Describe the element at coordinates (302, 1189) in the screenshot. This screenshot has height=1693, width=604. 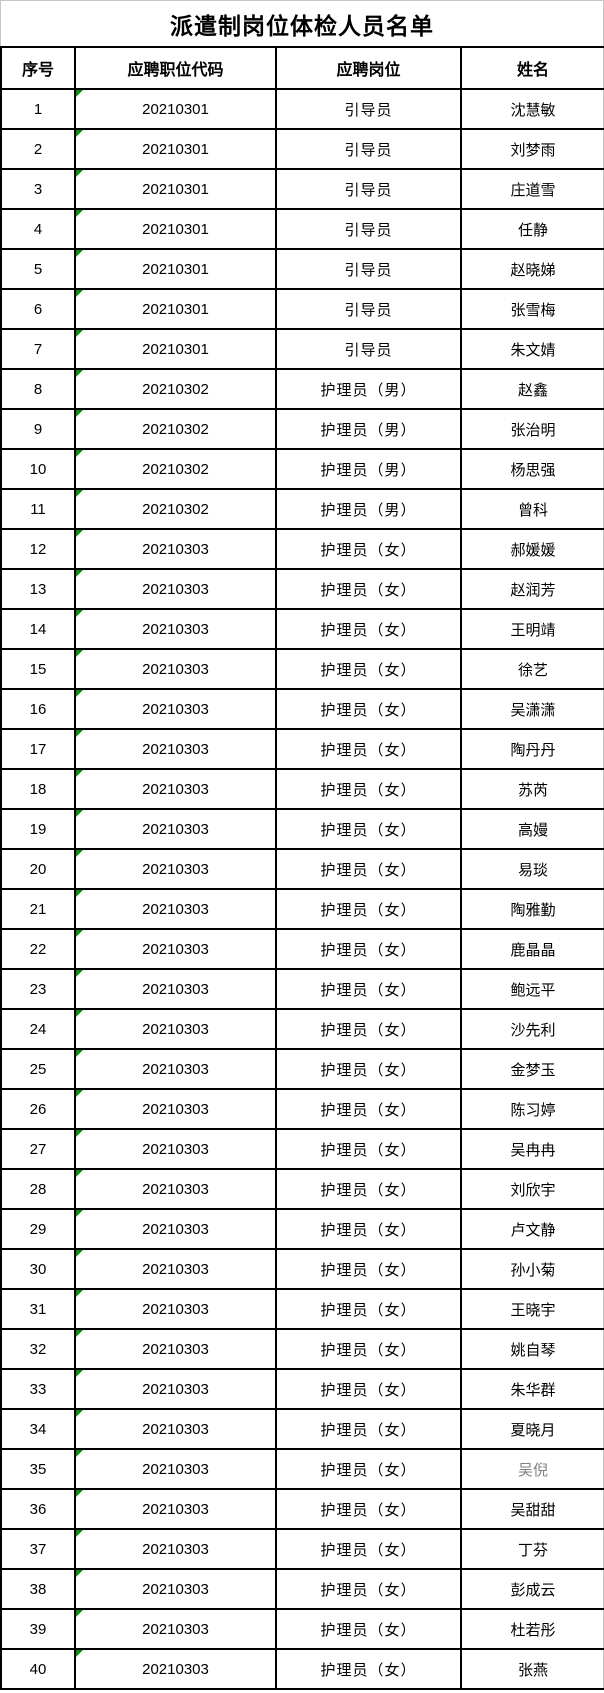
I see `table-row: 28 20210303 护理员（女） 刘欣宇` at that location.